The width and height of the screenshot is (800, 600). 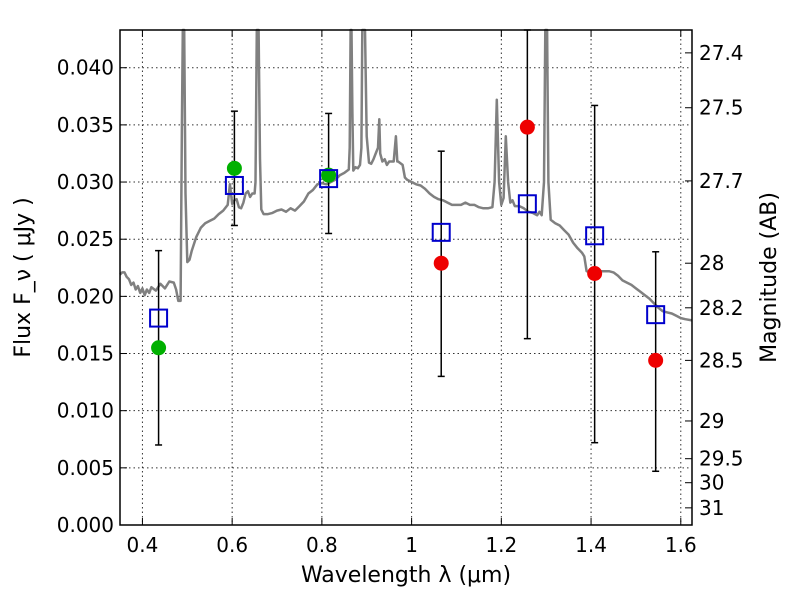 What do you see at coordinates (711, 263) in the screenshot?
I see `right-tick-label: 28` at bounding box center [711, 263].